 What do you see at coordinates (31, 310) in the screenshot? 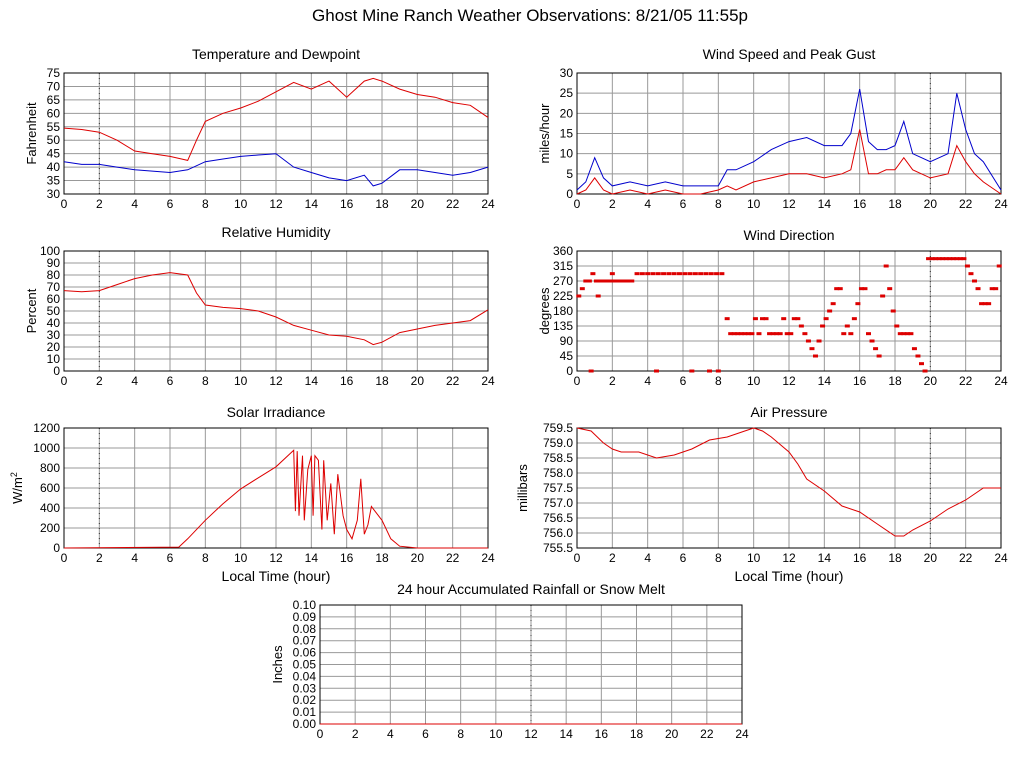
I see `y-axis-label: Percent` at bounding box center [31, 310].